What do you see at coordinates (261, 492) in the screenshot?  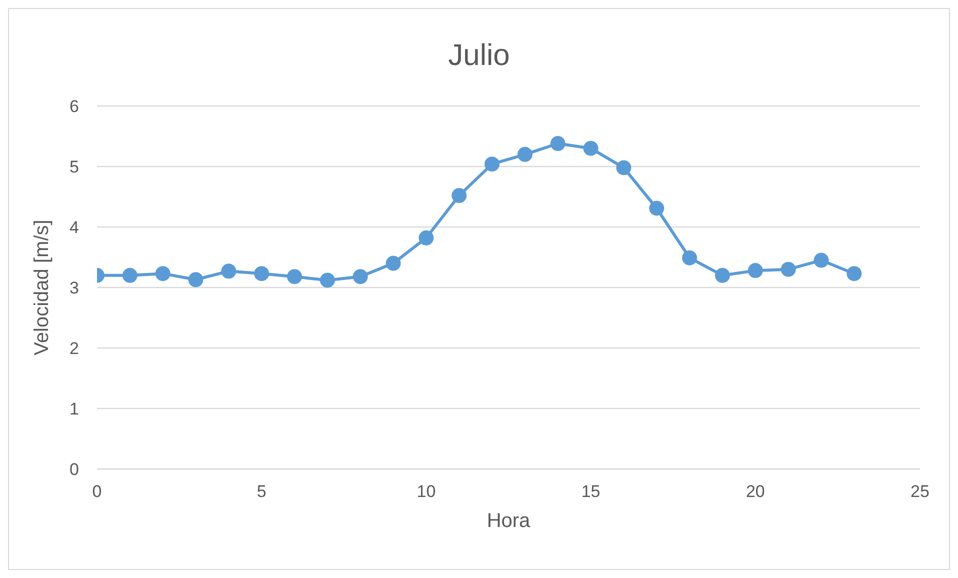 I see `x-tick-label: 5` at bounding box center [261, 492].